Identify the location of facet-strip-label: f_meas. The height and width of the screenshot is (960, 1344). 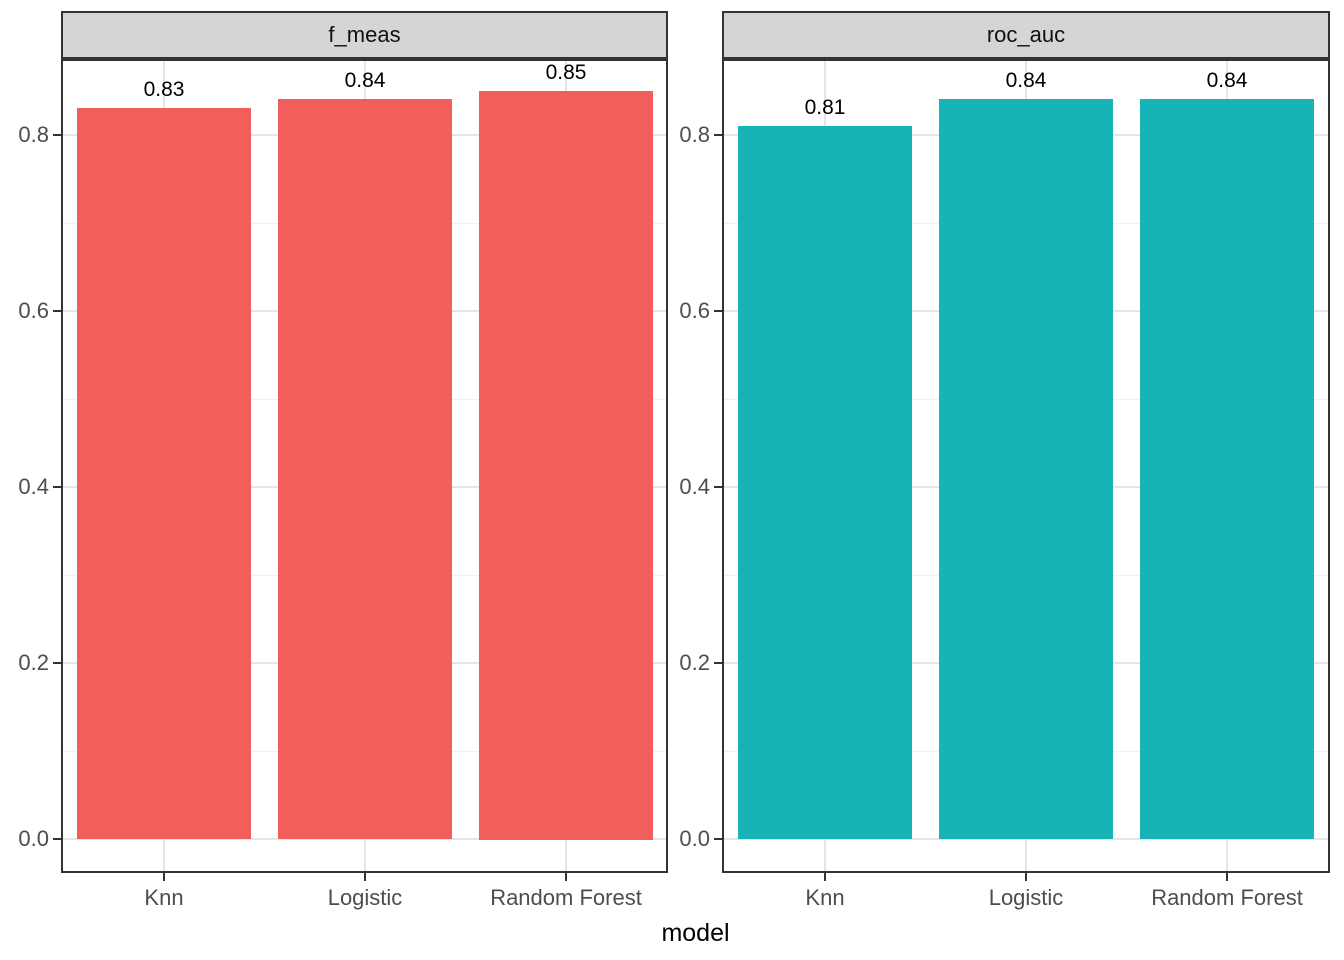
(364, 34).